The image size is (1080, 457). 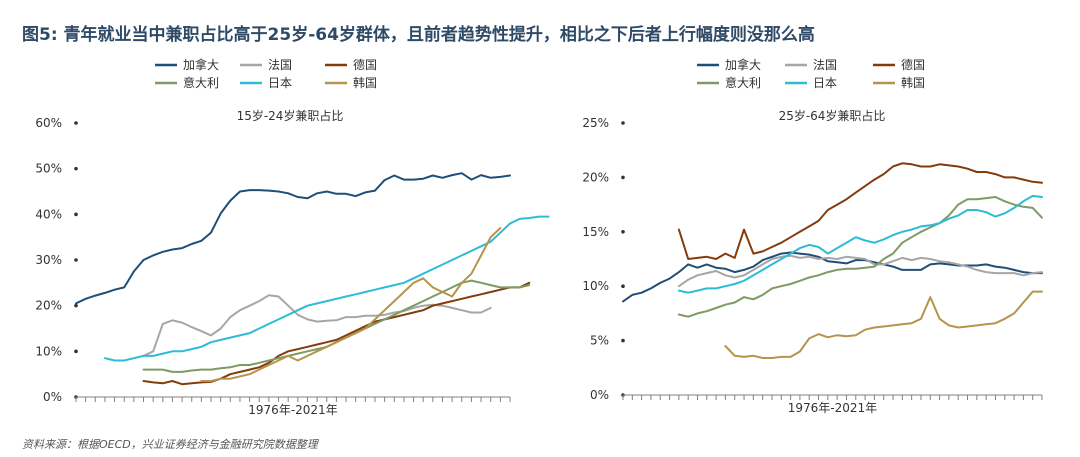 I want to click on y-tick-label: 40%, so click(x=48, y=214).